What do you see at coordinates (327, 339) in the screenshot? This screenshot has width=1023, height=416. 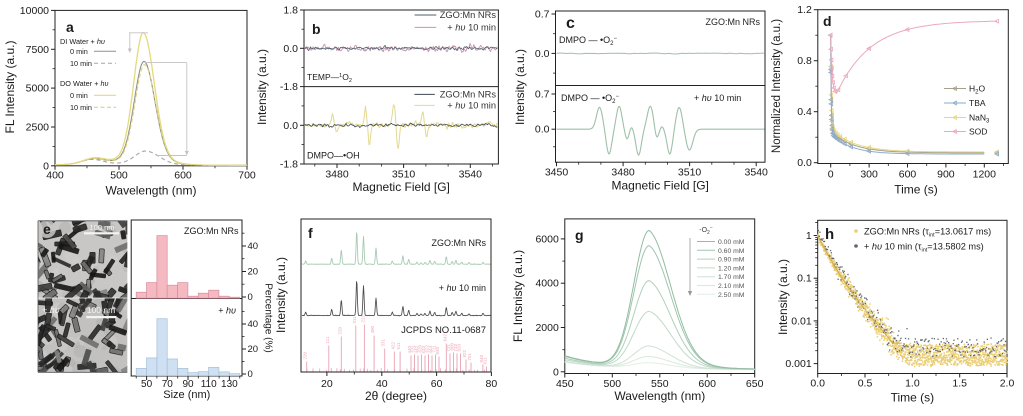 I see `svg-text: 111` at bounding box center [327, 339].